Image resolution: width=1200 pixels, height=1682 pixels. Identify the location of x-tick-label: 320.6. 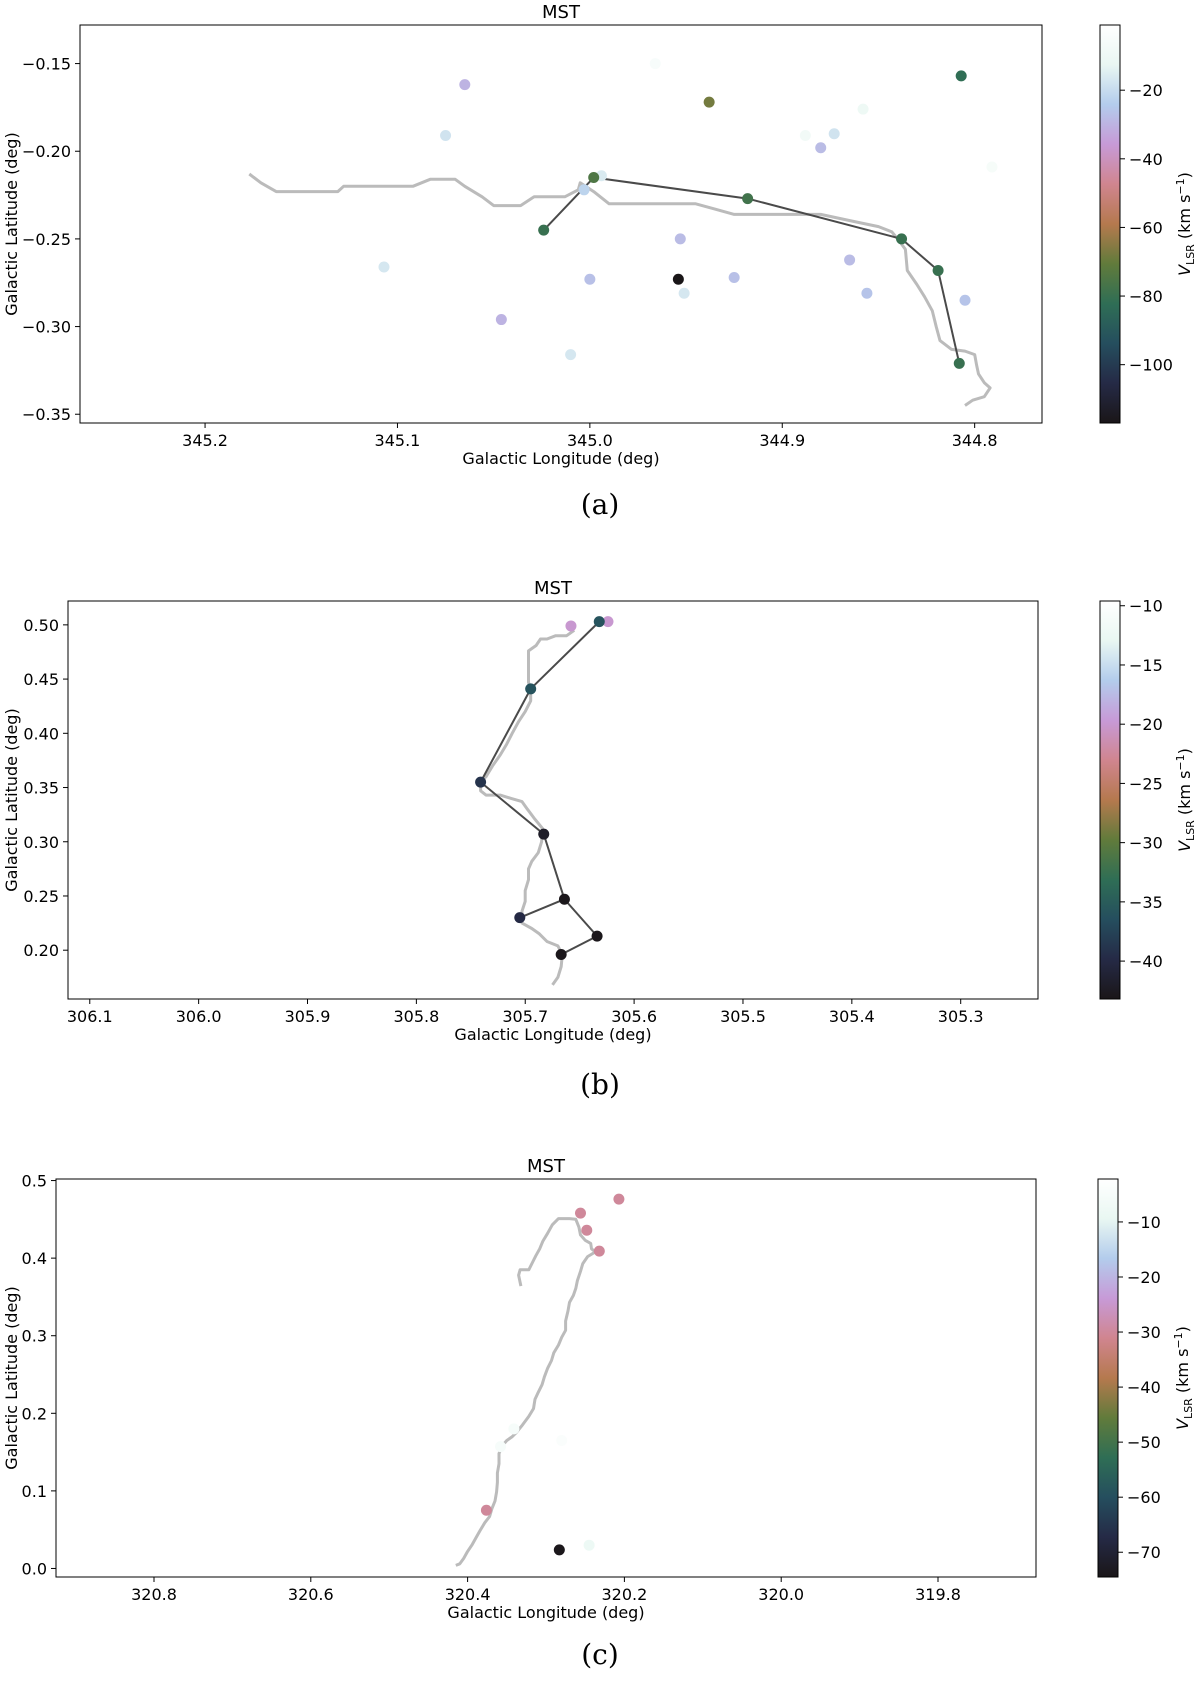
(311, 1594).